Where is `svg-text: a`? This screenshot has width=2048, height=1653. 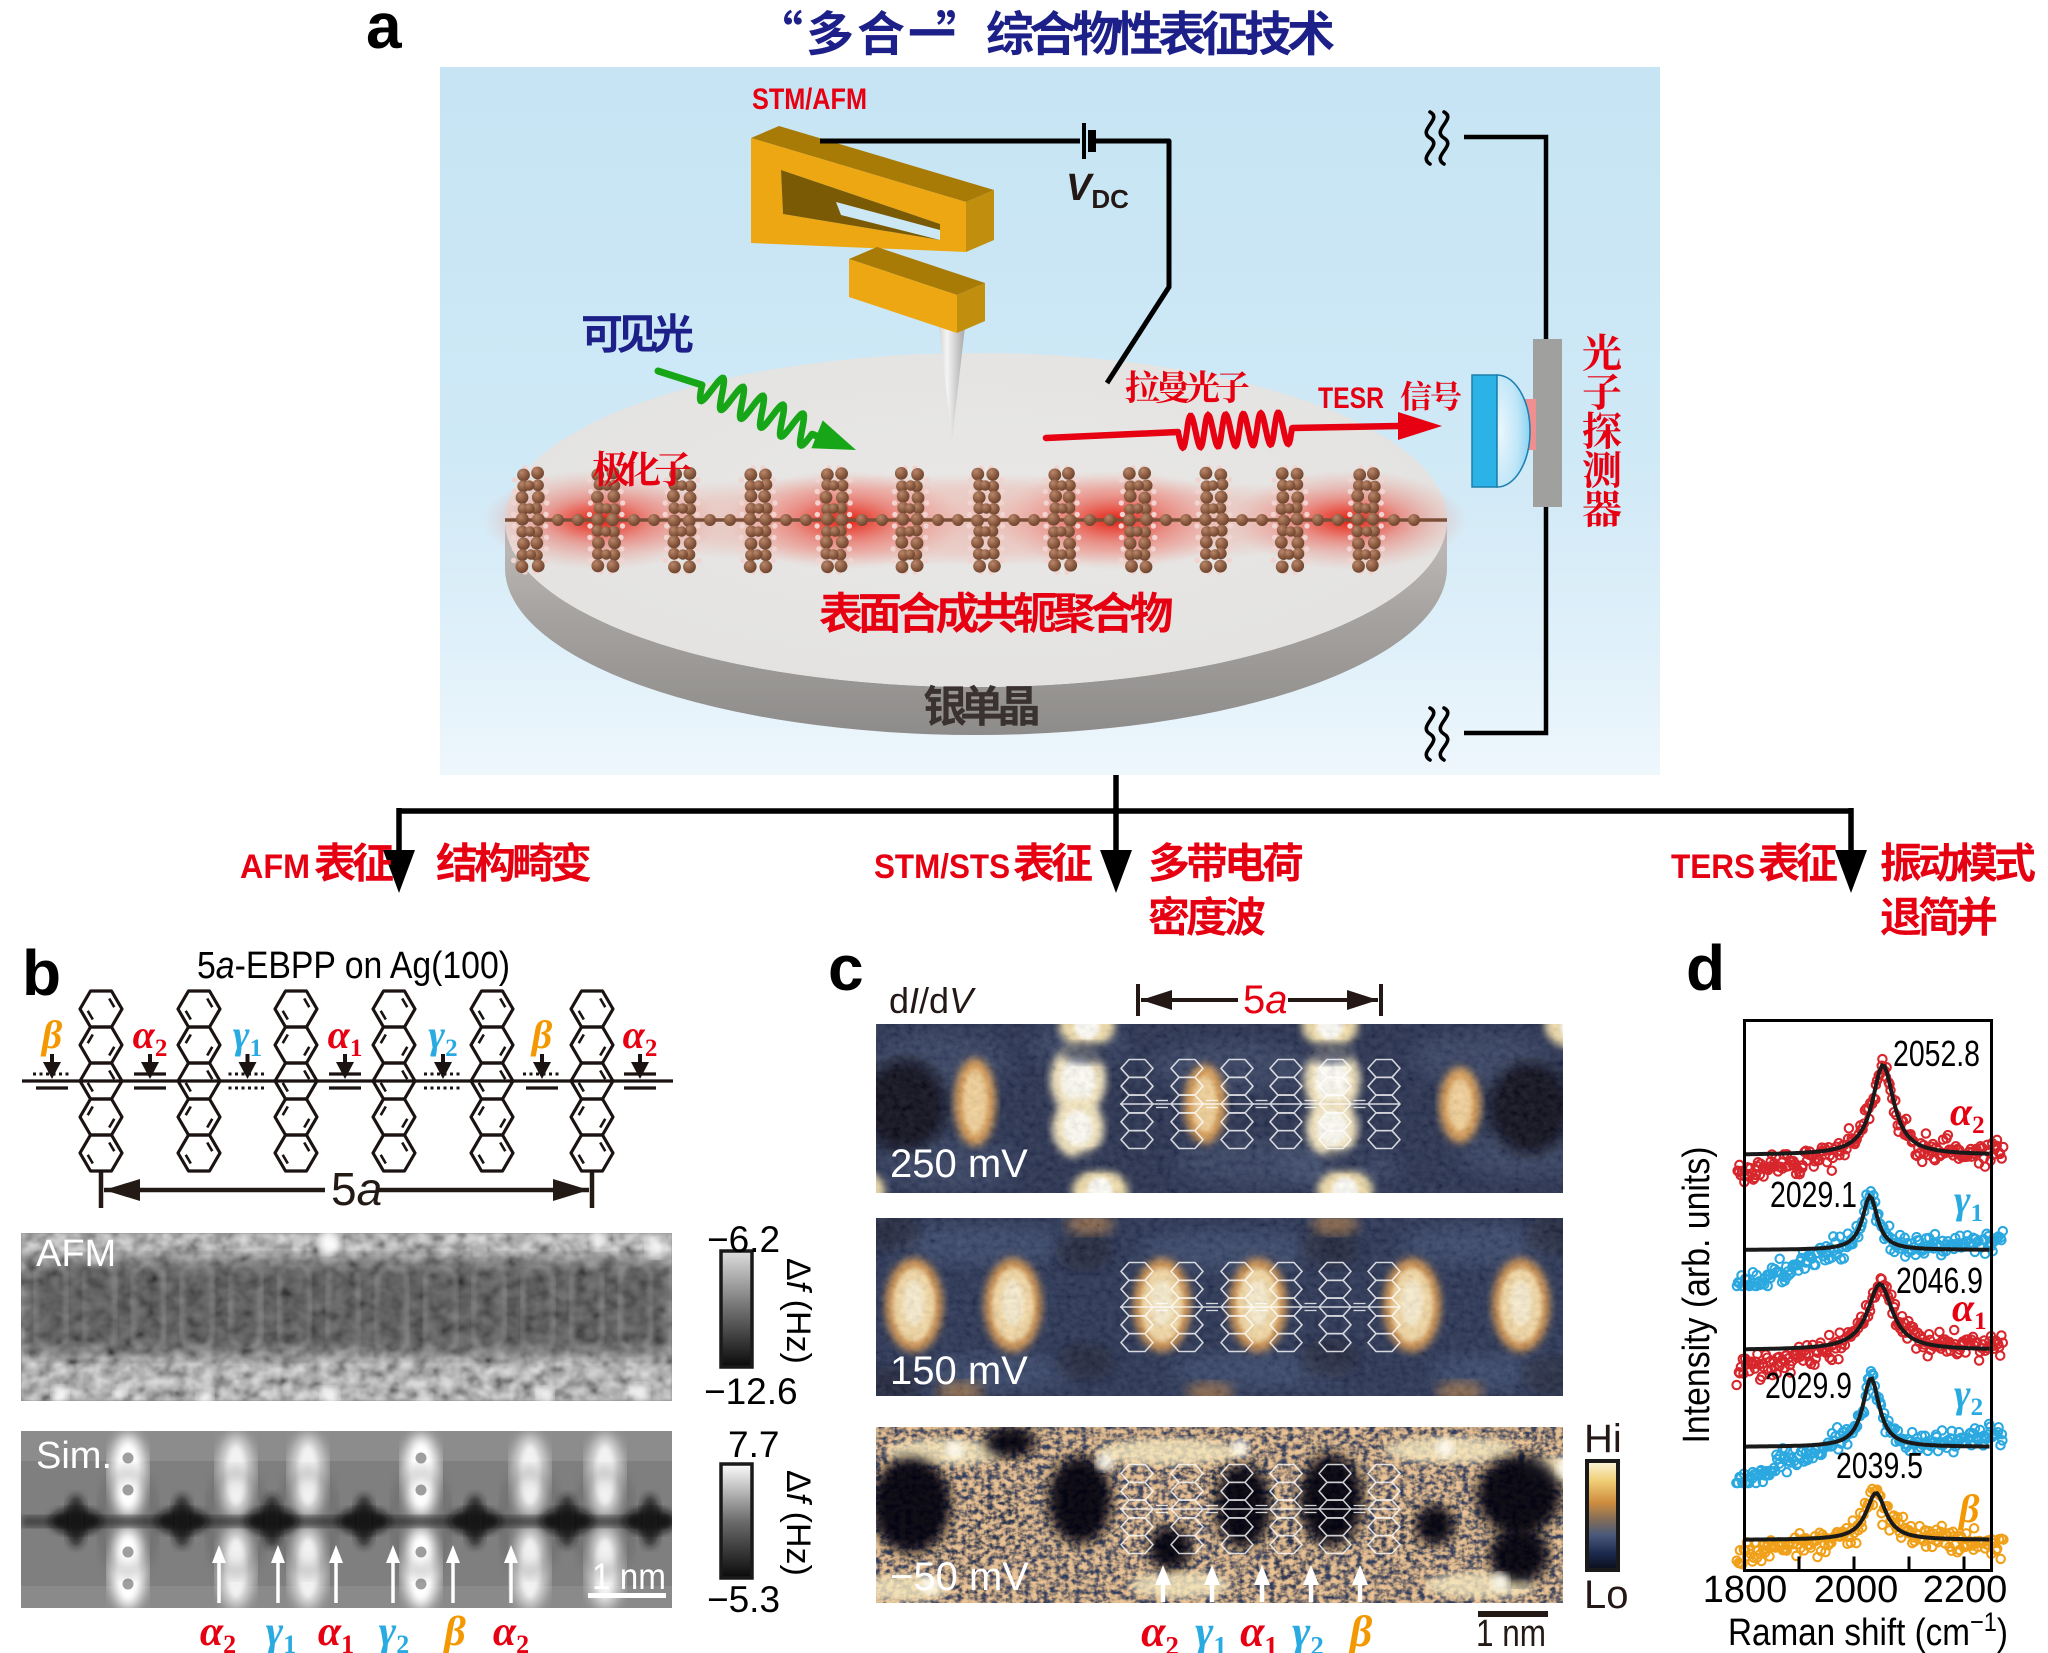 svg-text: a is located at coordinates (384, 31).